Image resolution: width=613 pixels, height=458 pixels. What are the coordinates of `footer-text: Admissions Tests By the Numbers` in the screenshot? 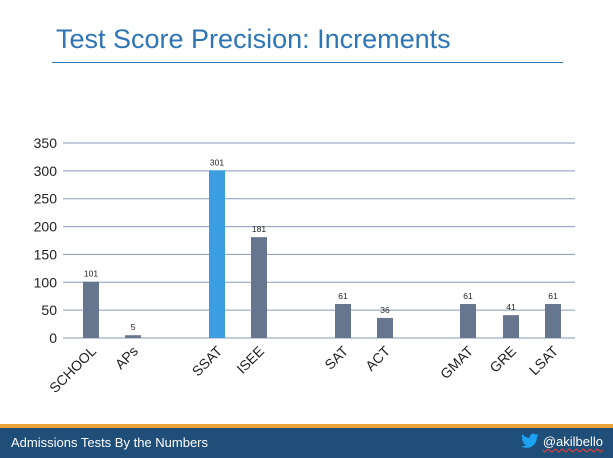 It's located at (109, 442).